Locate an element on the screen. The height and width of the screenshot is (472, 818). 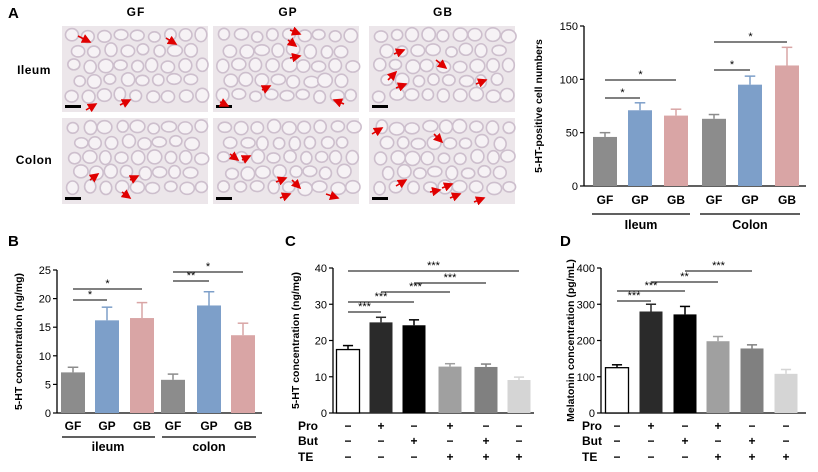
micrograph-ileum-gf is located at coordinates (136, 69).